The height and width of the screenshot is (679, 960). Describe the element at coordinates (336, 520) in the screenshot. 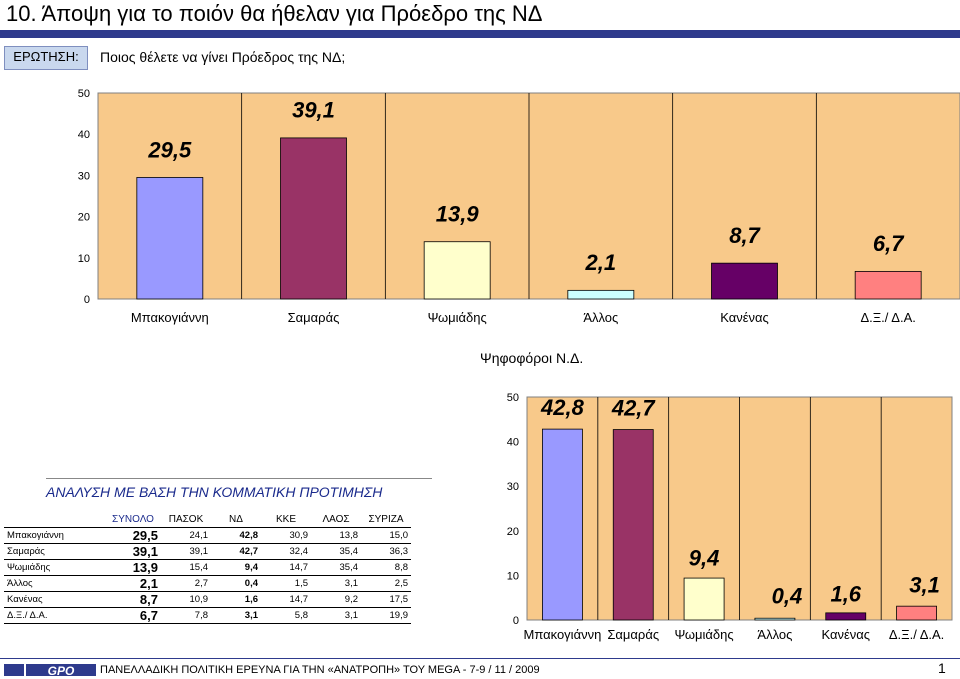

I see `column-header: ΛΑΟΣ` at that location.